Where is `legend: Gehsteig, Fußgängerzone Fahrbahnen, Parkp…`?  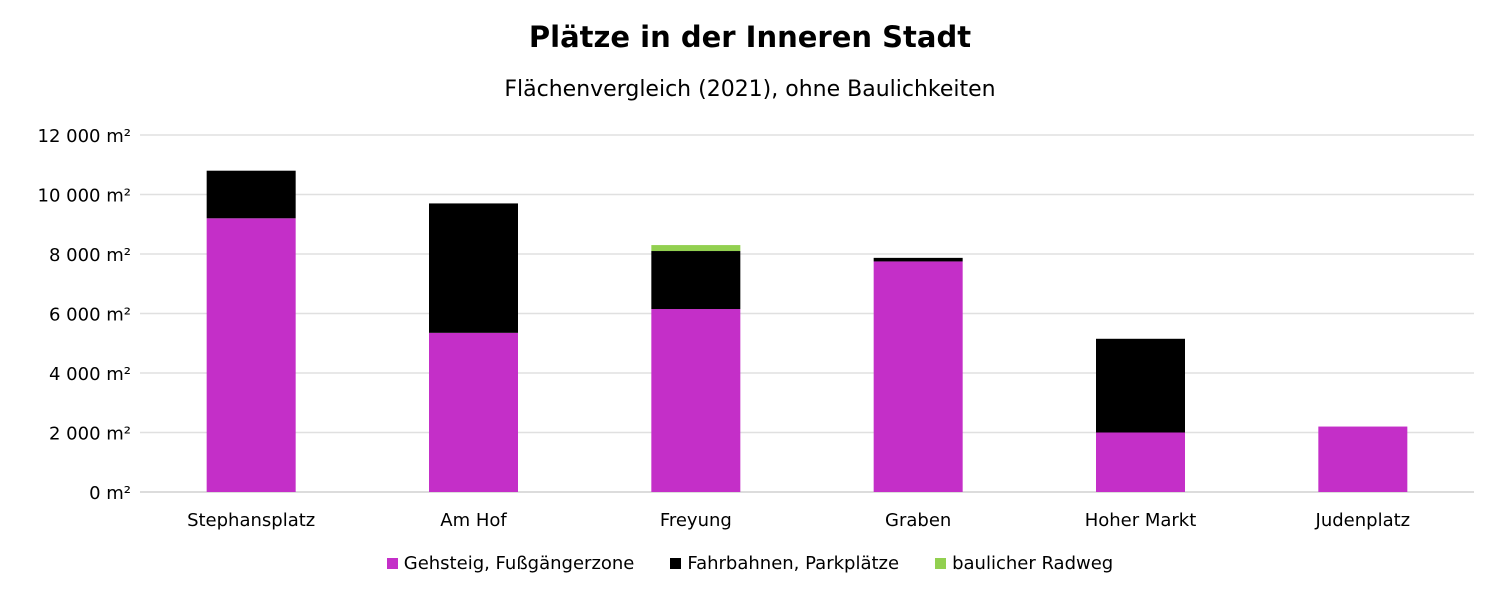
legend: Gehsteig, Fußgängerzone Fahrbahnen, Parkp… is located at coordinates (750, 563).